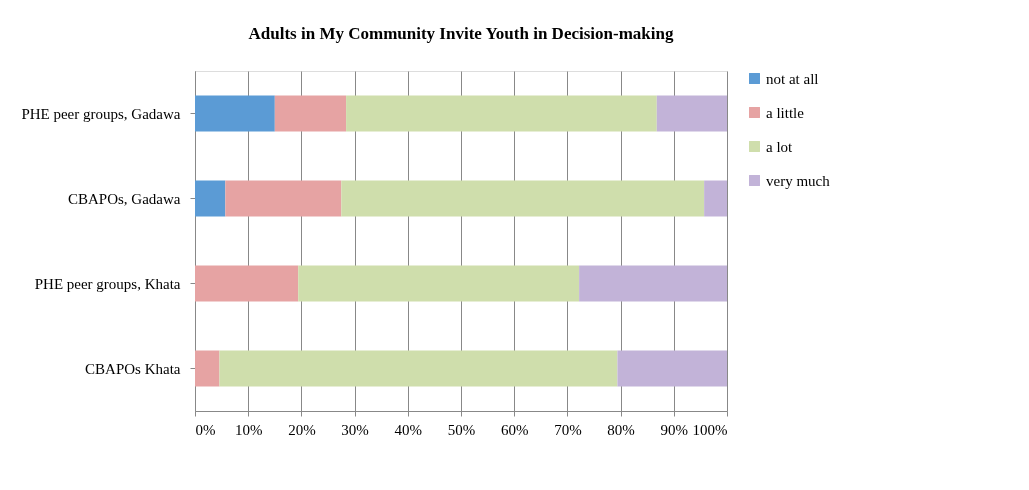 The width and height of the screenshot is (1029, 490). What do you see at coordinates (792, 78) in the screenshot?
I see `legend-label: not at all` at bounding box center [792, 78].